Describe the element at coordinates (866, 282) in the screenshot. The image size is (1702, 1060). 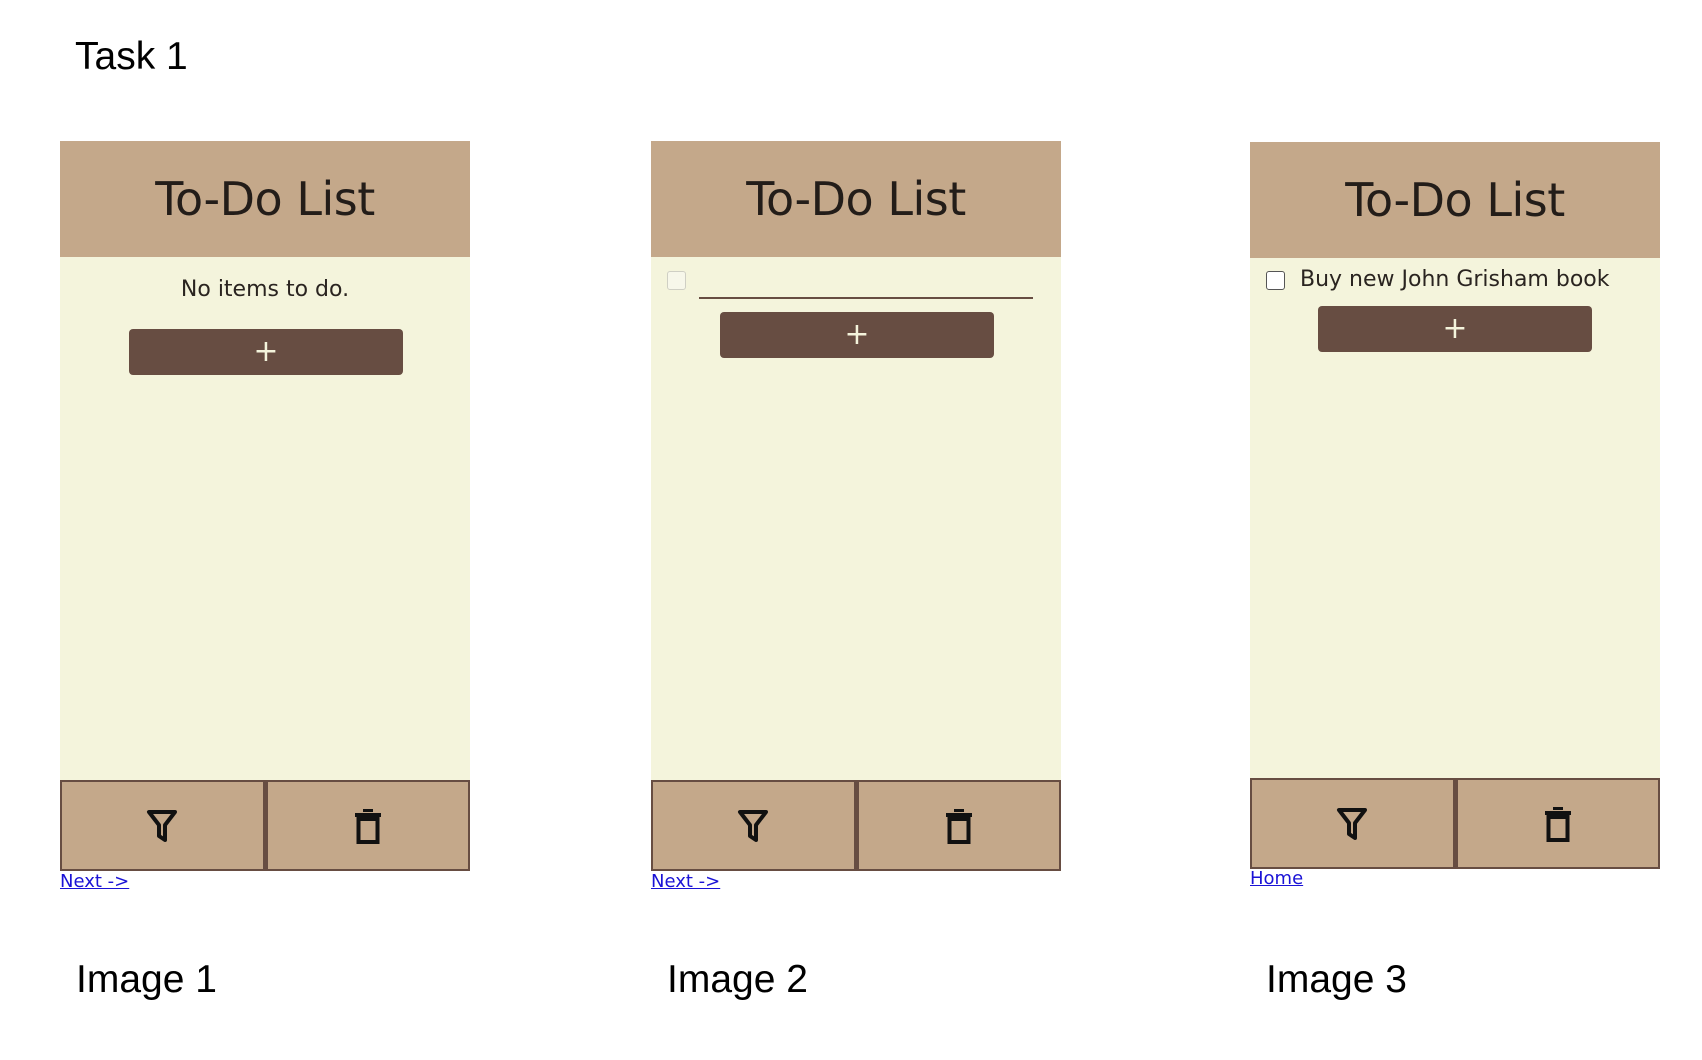
I see `new-item-input` at that location.